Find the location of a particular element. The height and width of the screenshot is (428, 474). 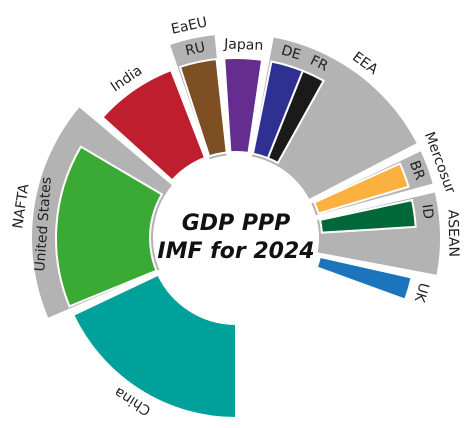

category-label: United States is located at coordinates (43, 224).